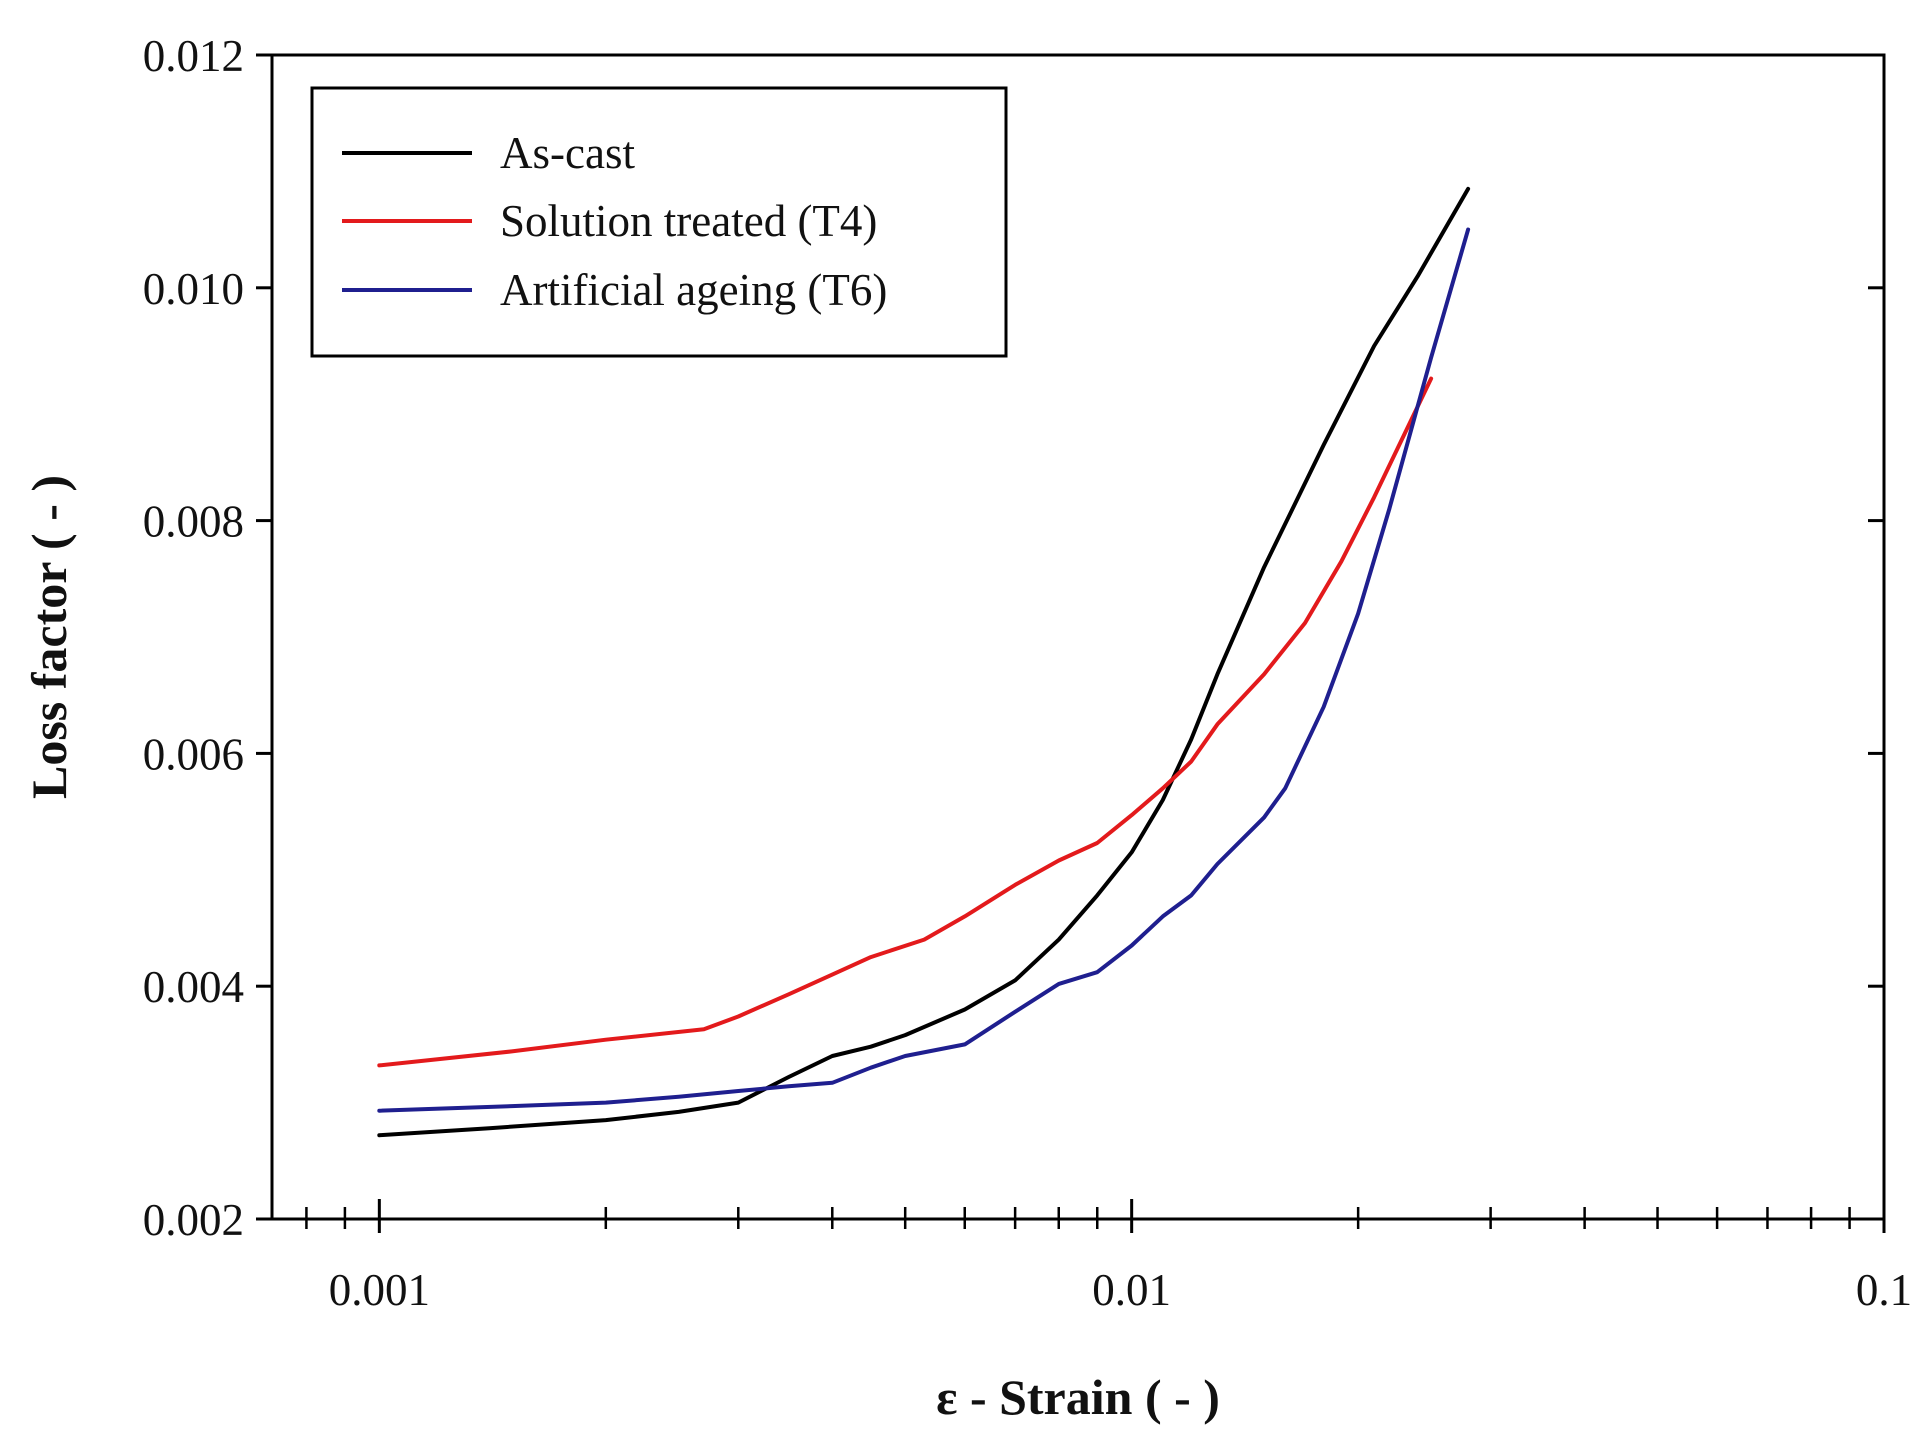  I want to click on legend-label-solution-treated: Solution treated (T4), so click(688, 221).